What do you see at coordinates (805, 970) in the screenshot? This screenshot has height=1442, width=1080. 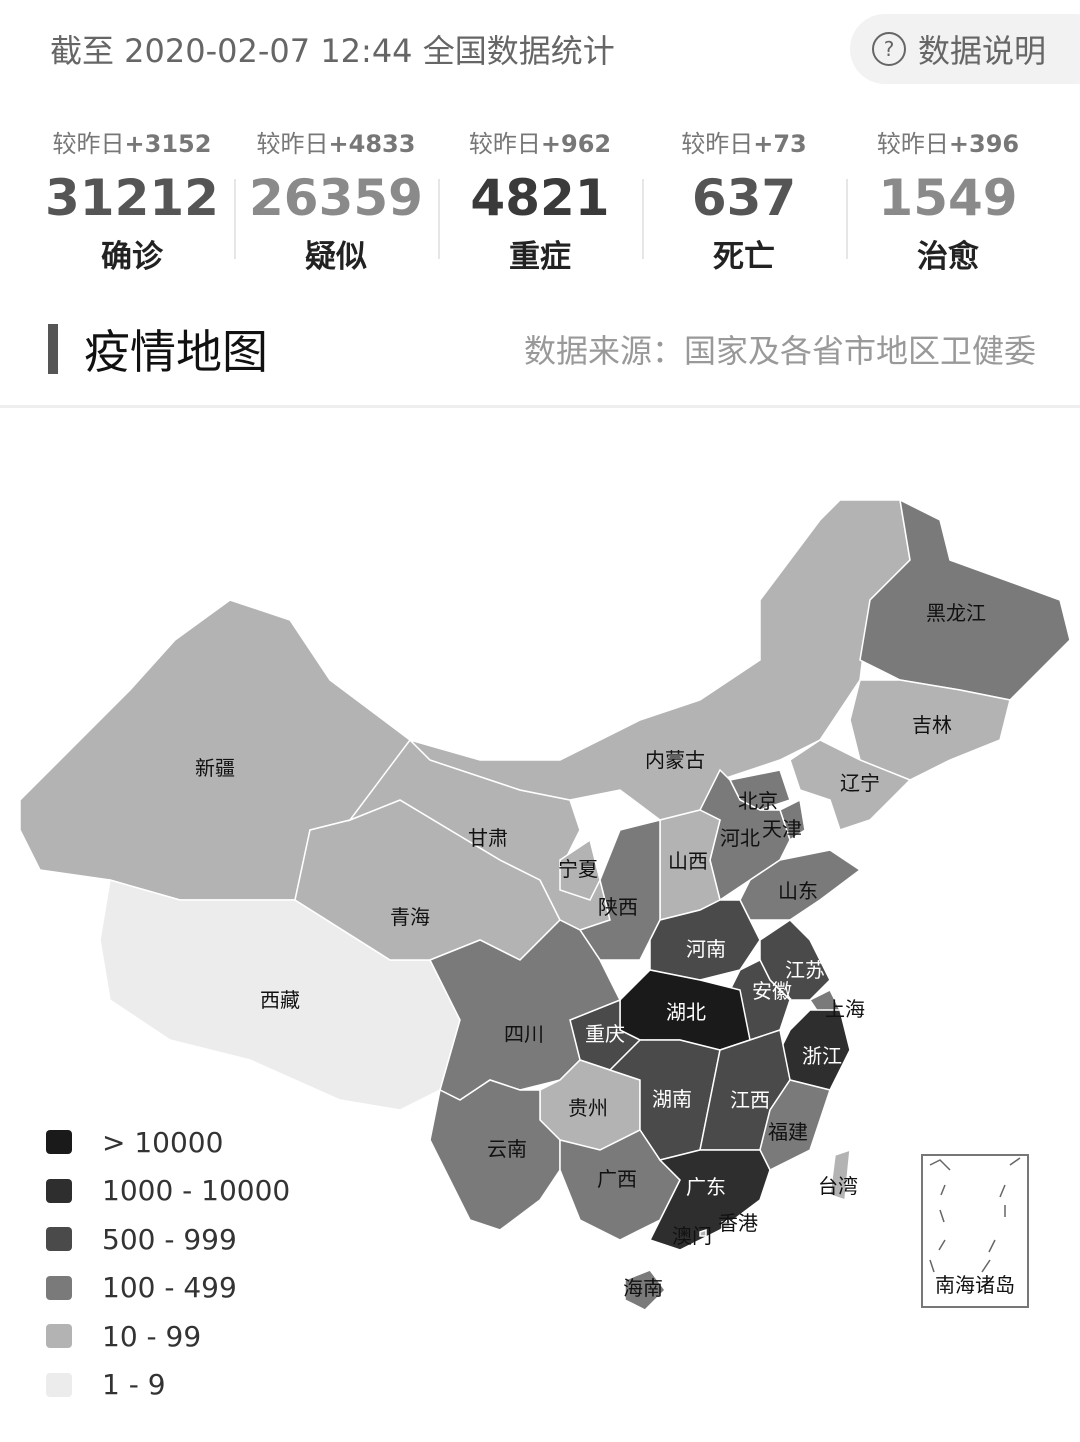 I see `province-label: 江苏` at bounding box center [805, 970].